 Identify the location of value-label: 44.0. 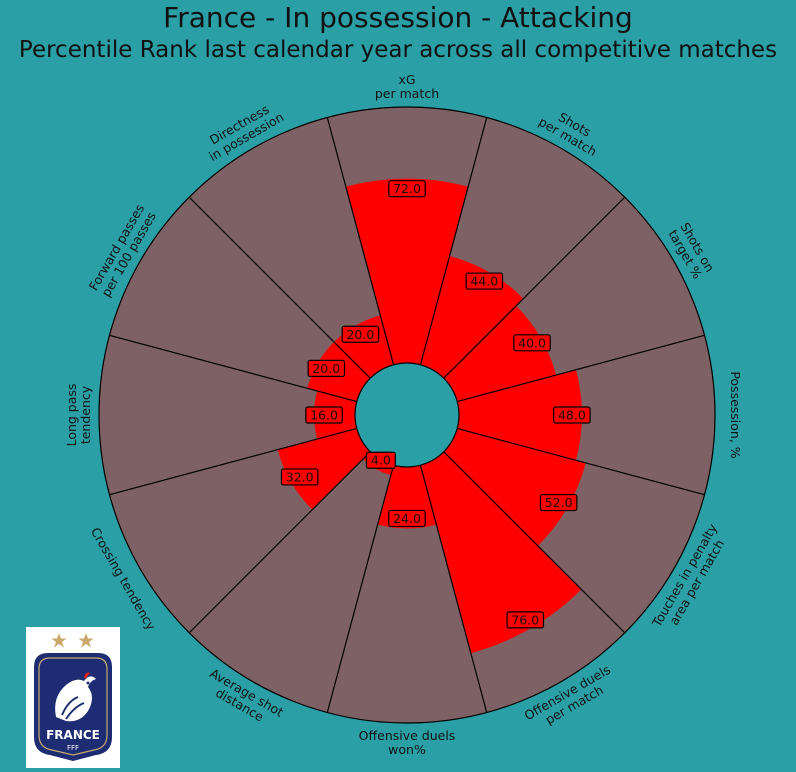
(484, 281).